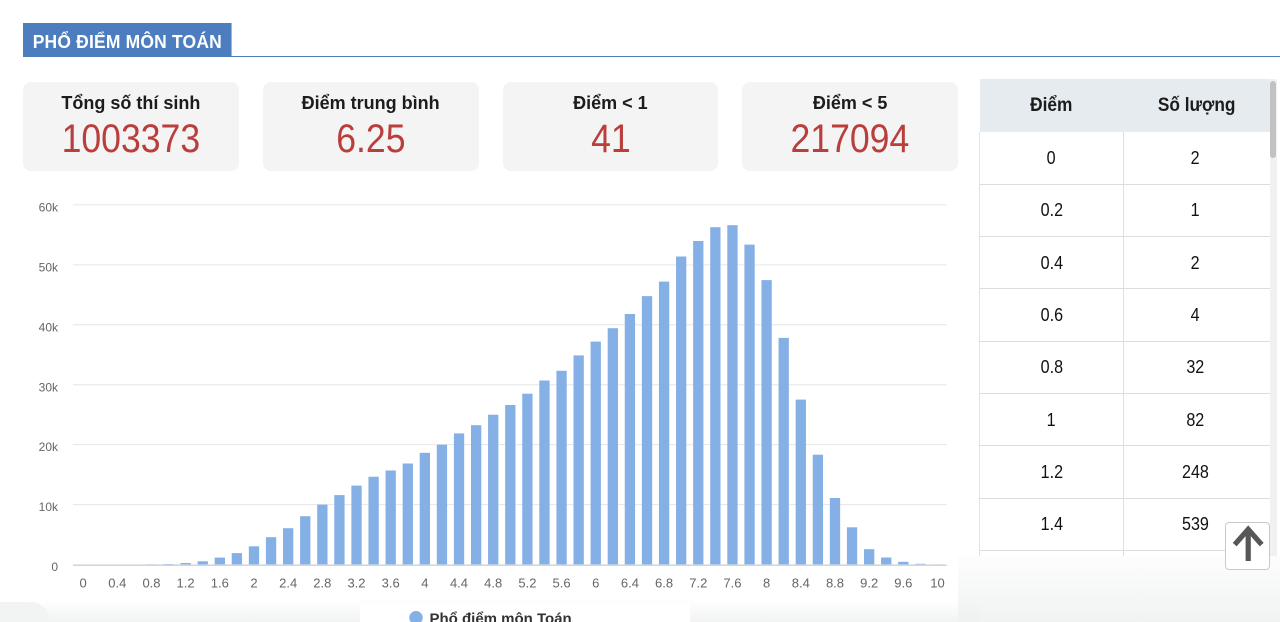 The image size is (1280, 622). Describe the element at coordinates (732, 582) in the screenshot. I see `svg-text: 7.6` at that location.